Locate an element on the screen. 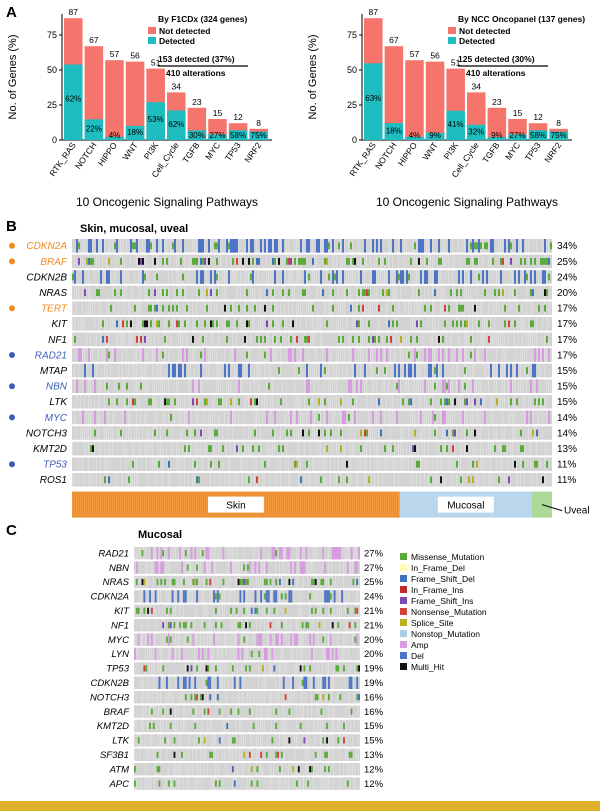  panel-letter-c: C is located at coordinates (11, 530).